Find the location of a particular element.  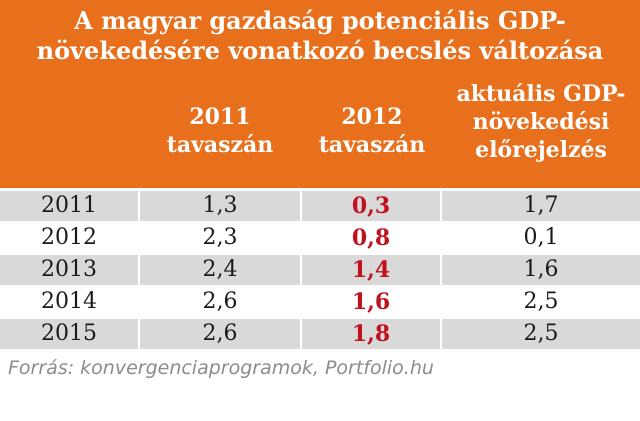

year-cell: 2012 is located at coordinates (69, 237).